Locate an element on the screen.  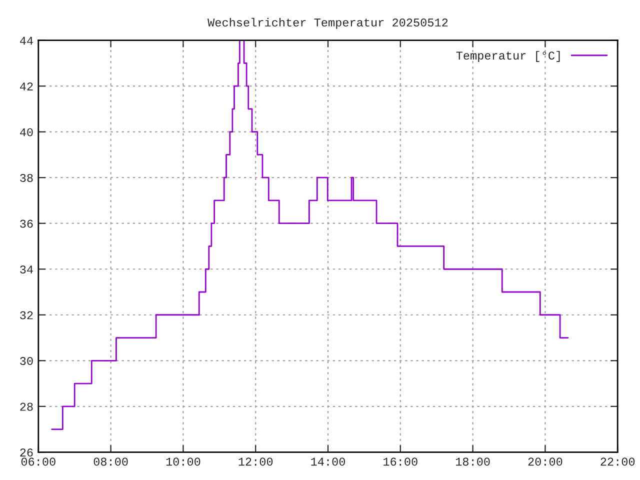
y-tick-label: 28 is located at coordinates (26, 406).